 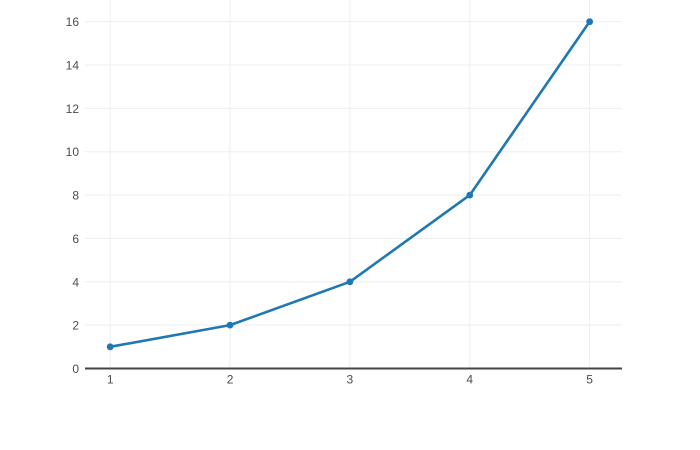 What do you see at coordinates (589, 380) in the screenshot?
I see `x-tick-label: 5` at bounding box center [589, 380].